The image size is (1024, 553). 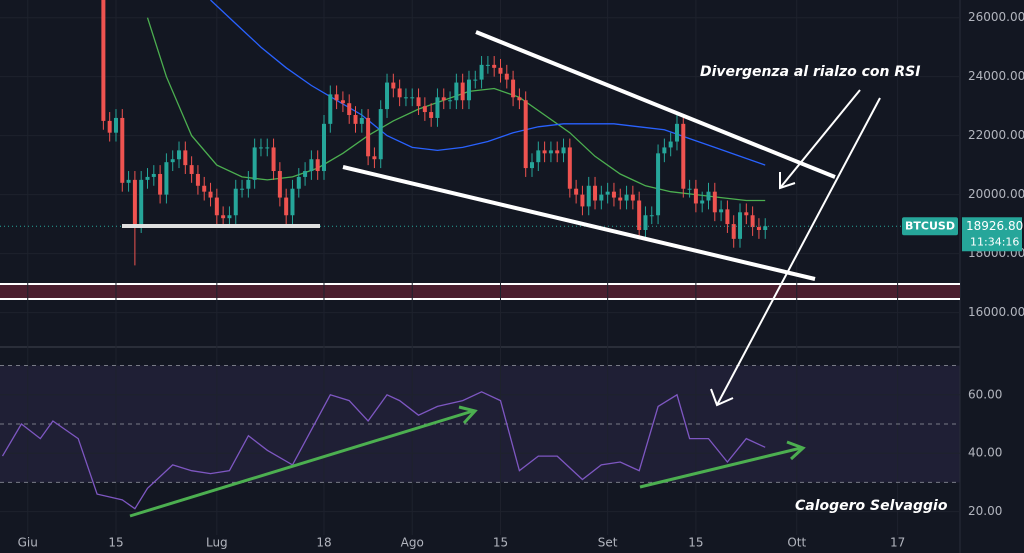 I want to click on y-tick-label: 40.00, so click(x=985, y=453).